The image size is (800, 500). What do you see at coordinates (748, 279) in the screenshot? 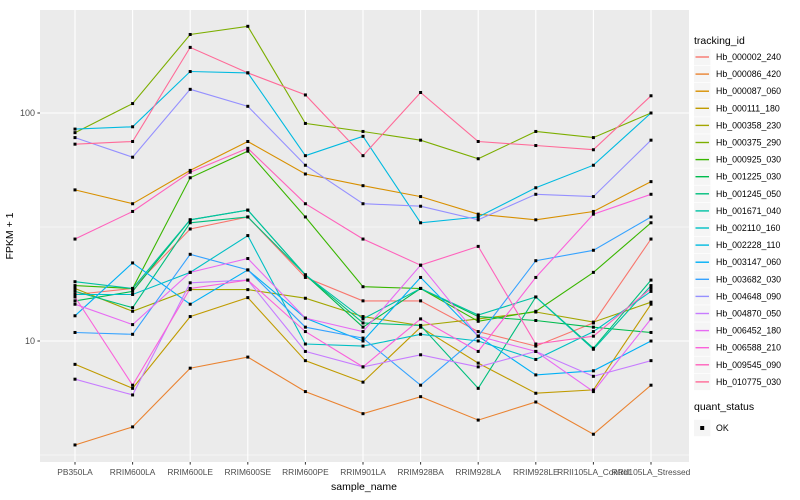
I see `legend-label-Hb_003682_030: Hb_003682_030` at bounding box center [748, 279].